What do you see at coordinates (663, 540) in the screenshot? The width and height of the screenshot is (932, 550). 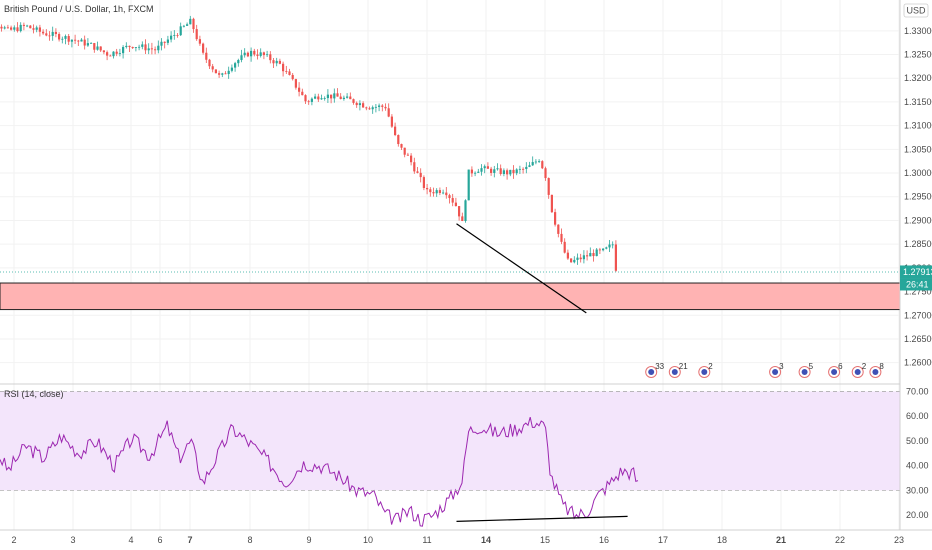 I see `time-tick-label: 17` at bounding box center [663, 540].